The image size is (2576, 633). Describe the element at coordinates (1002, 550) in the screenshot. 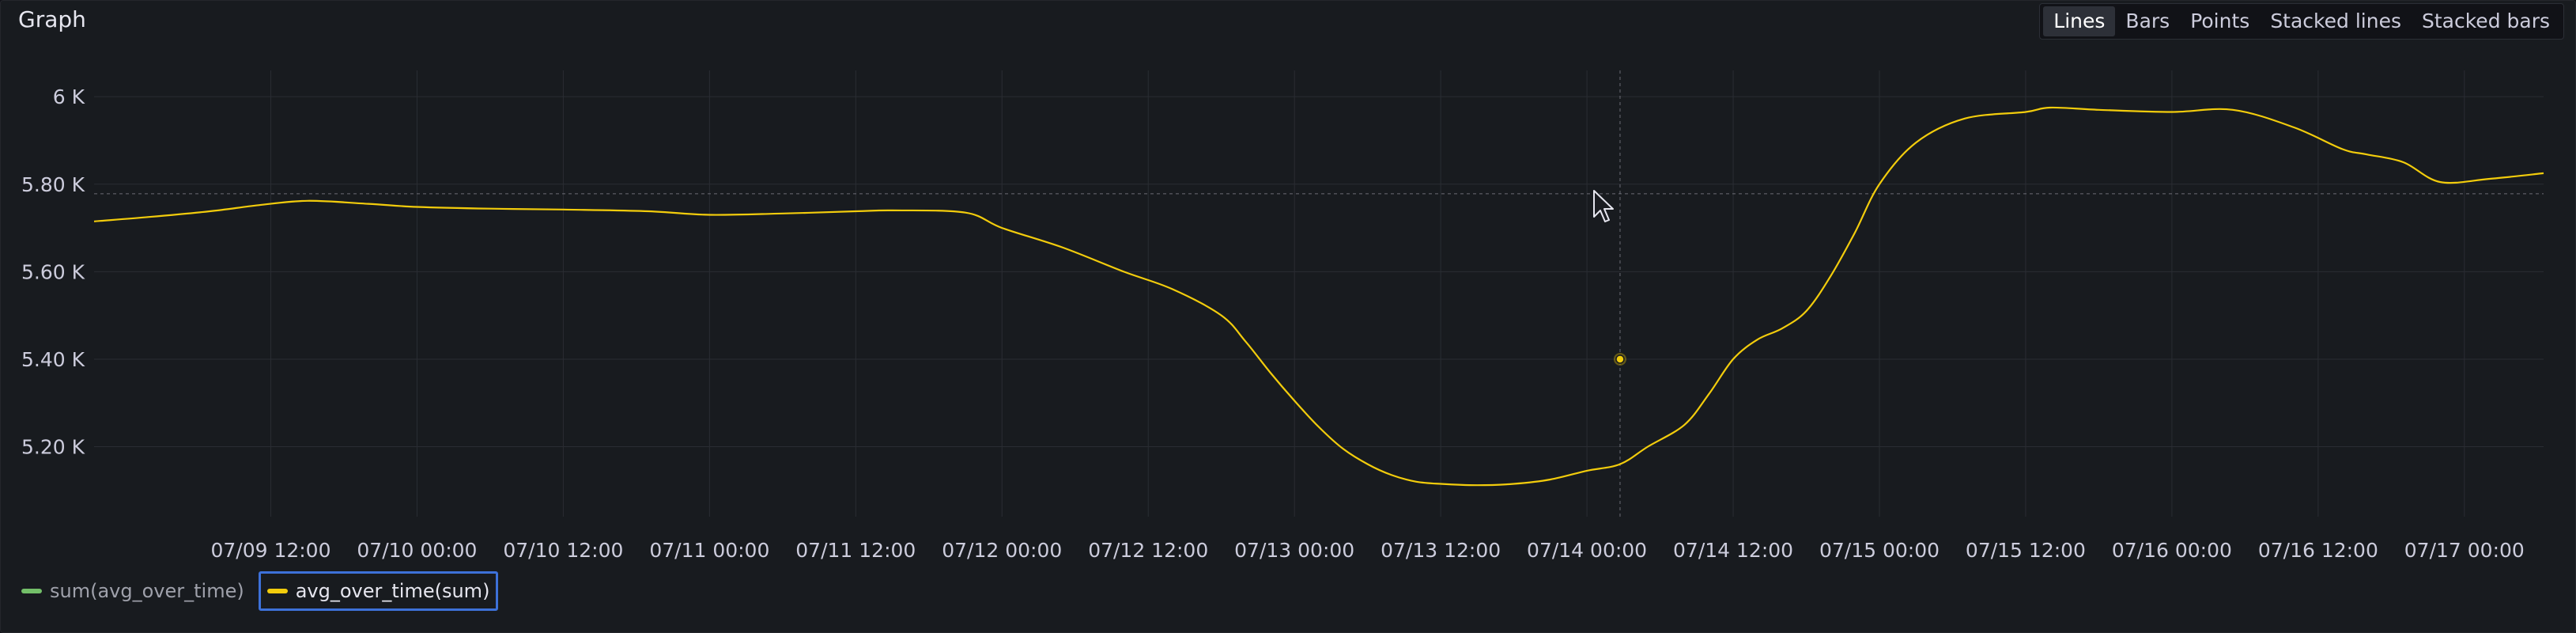

I see `x-tick-label: 07/12 00:00` at that location.